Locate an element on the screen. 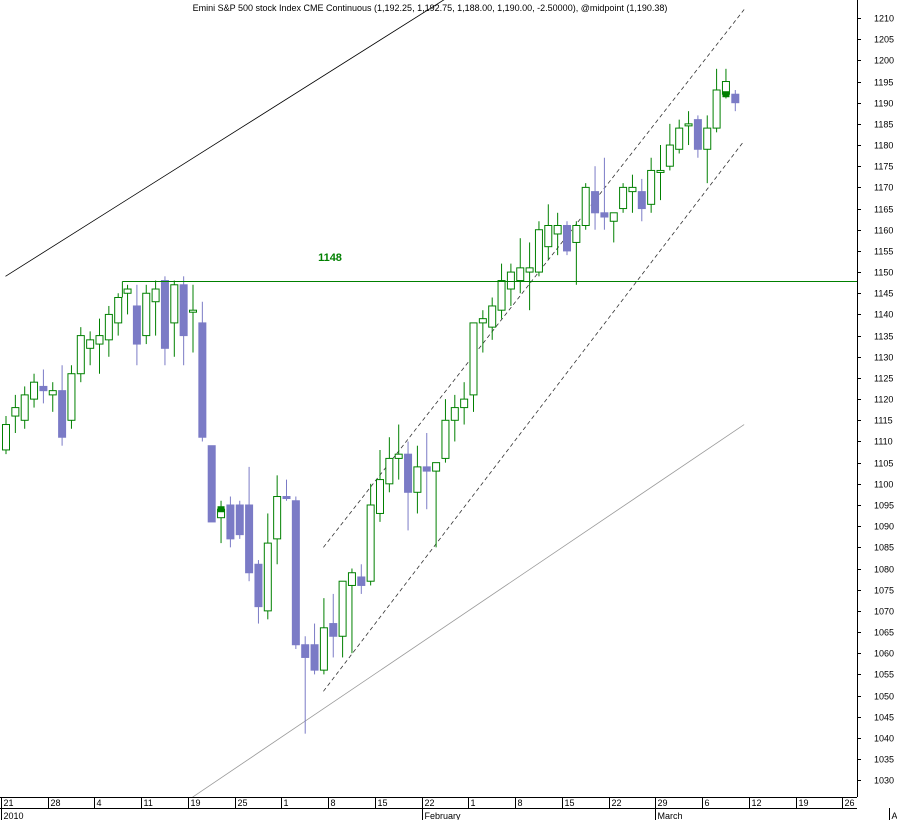 Image resolution: width=897 pixels, height=825 pixels. y-tick-label: 1160 is located at coordinates (883, 231).